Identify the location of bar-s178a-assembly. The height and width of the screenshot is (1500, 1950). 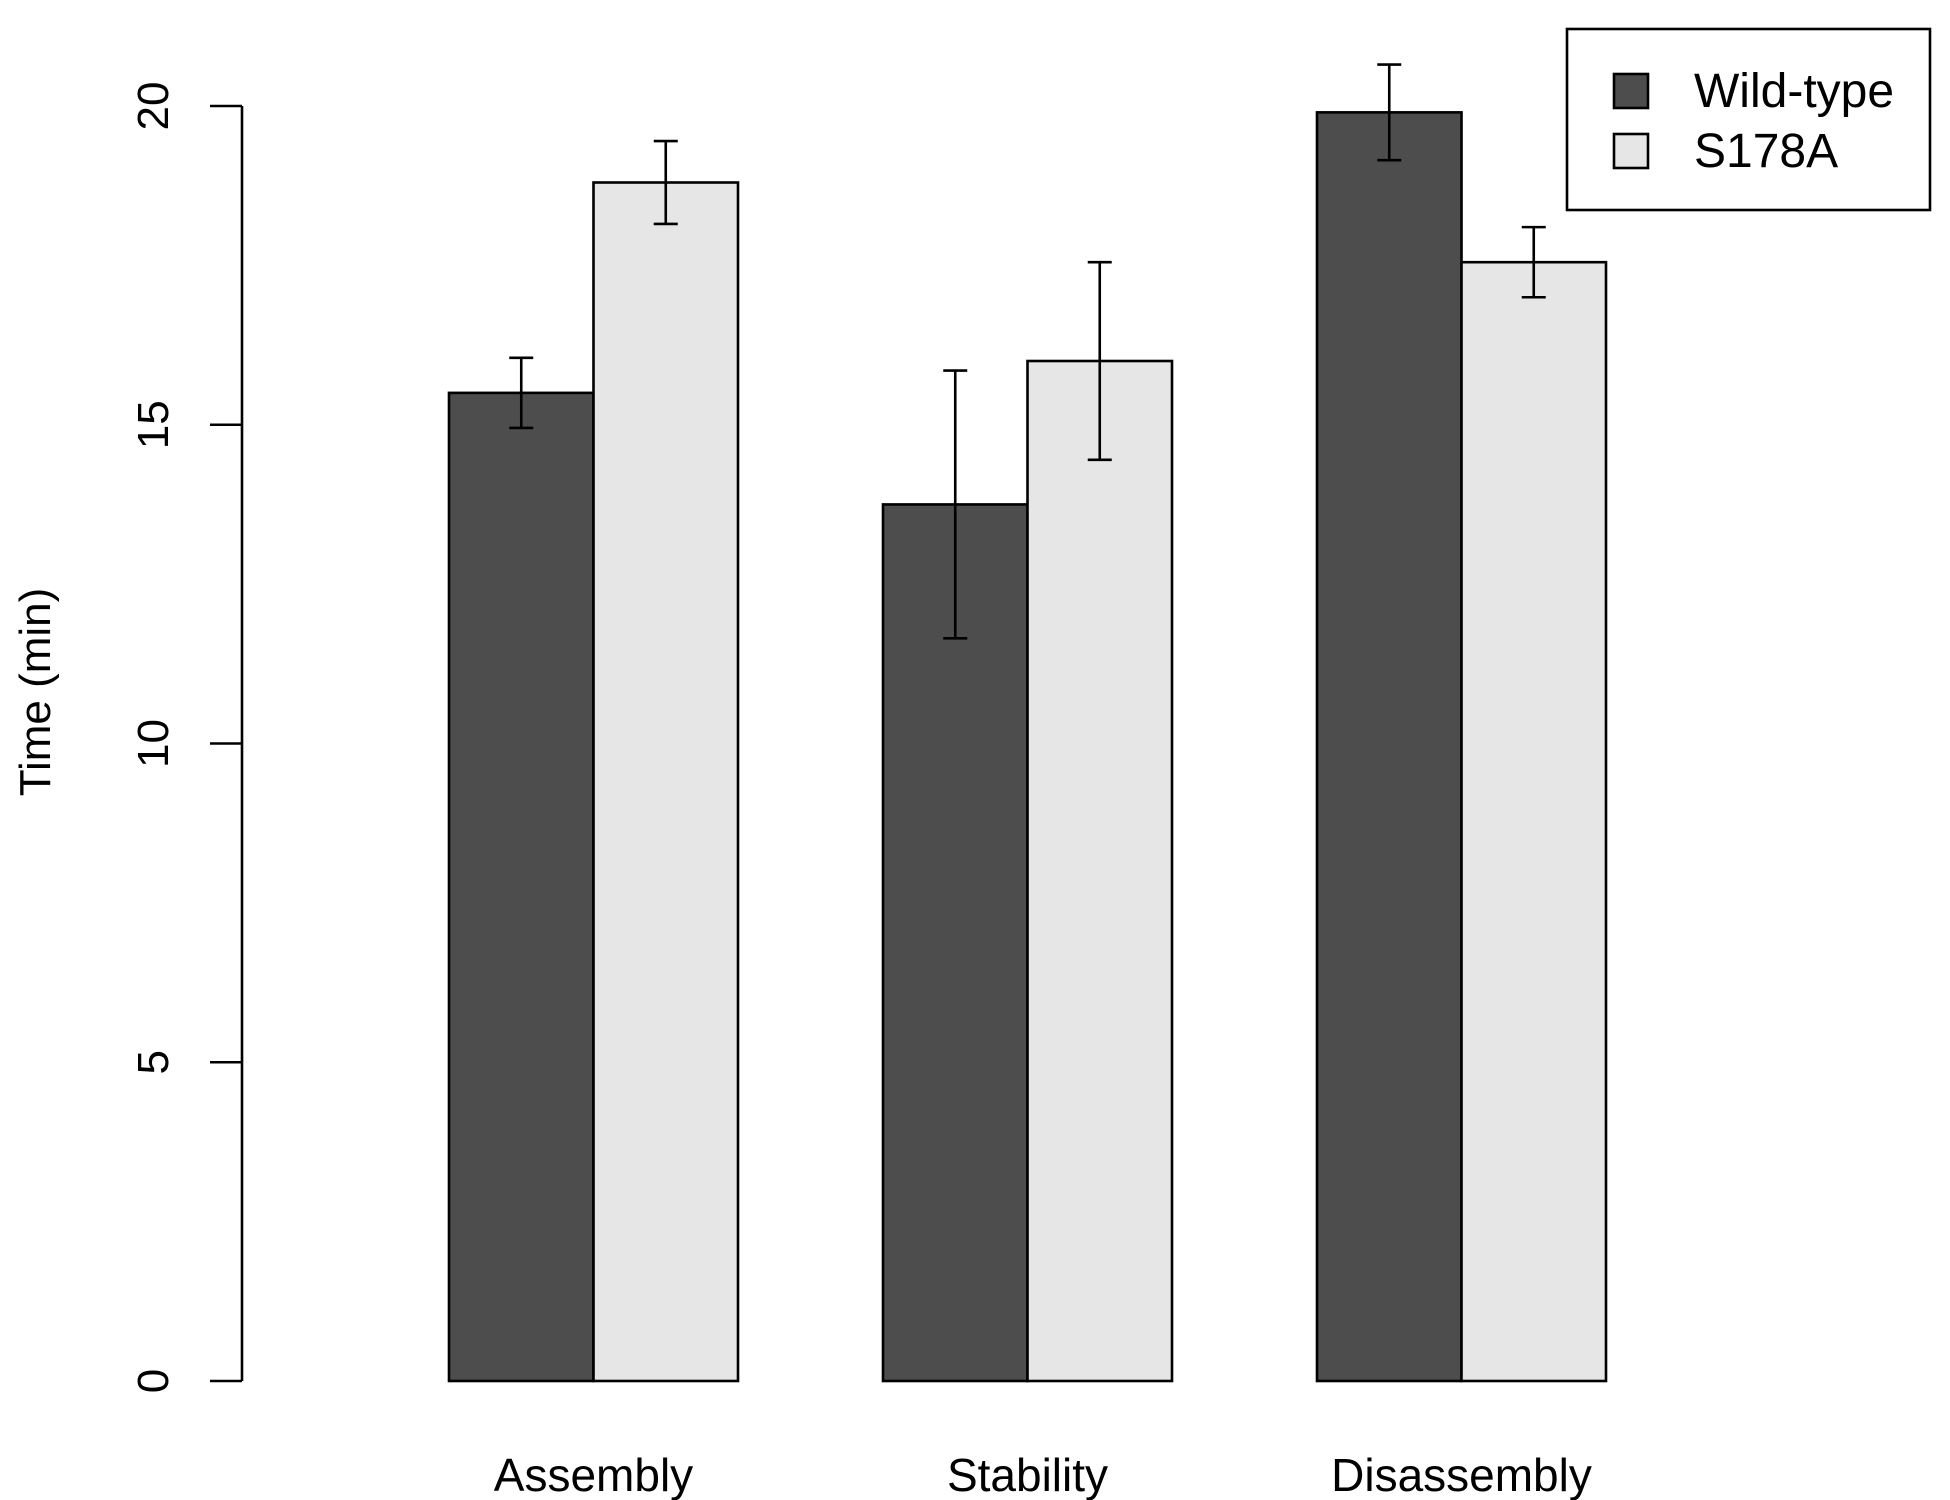
(666, 782).